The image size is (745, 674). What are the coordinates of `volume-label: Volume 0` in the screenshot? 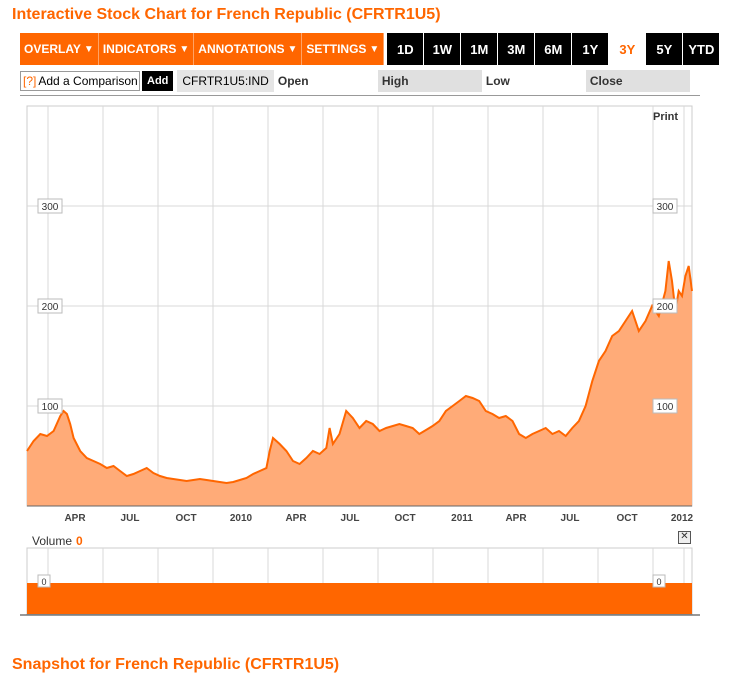 It's located at (57, 541).